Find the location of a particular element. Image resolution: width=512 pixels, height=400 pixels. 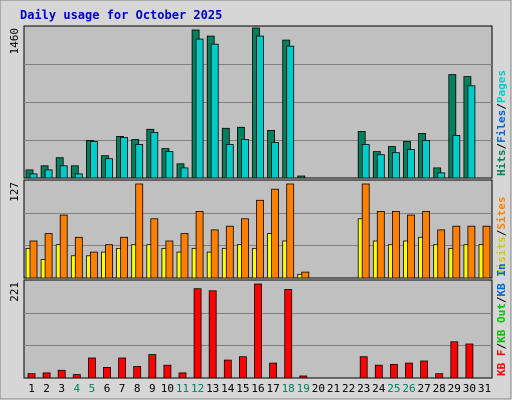

legend-part: Hits is located at coordinates (501, 163).